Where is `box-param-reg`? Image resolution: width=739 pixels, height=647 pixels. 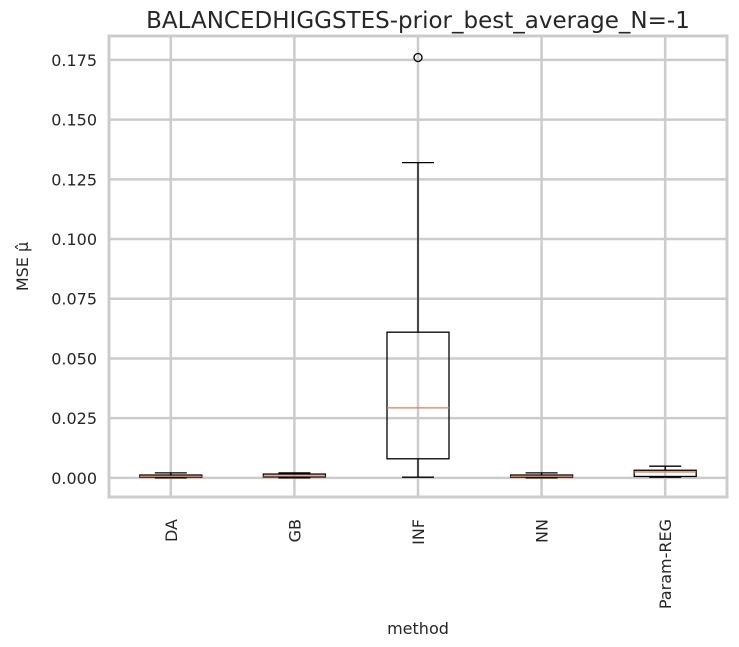
box-param-reg is located at coordinates (665, 471).